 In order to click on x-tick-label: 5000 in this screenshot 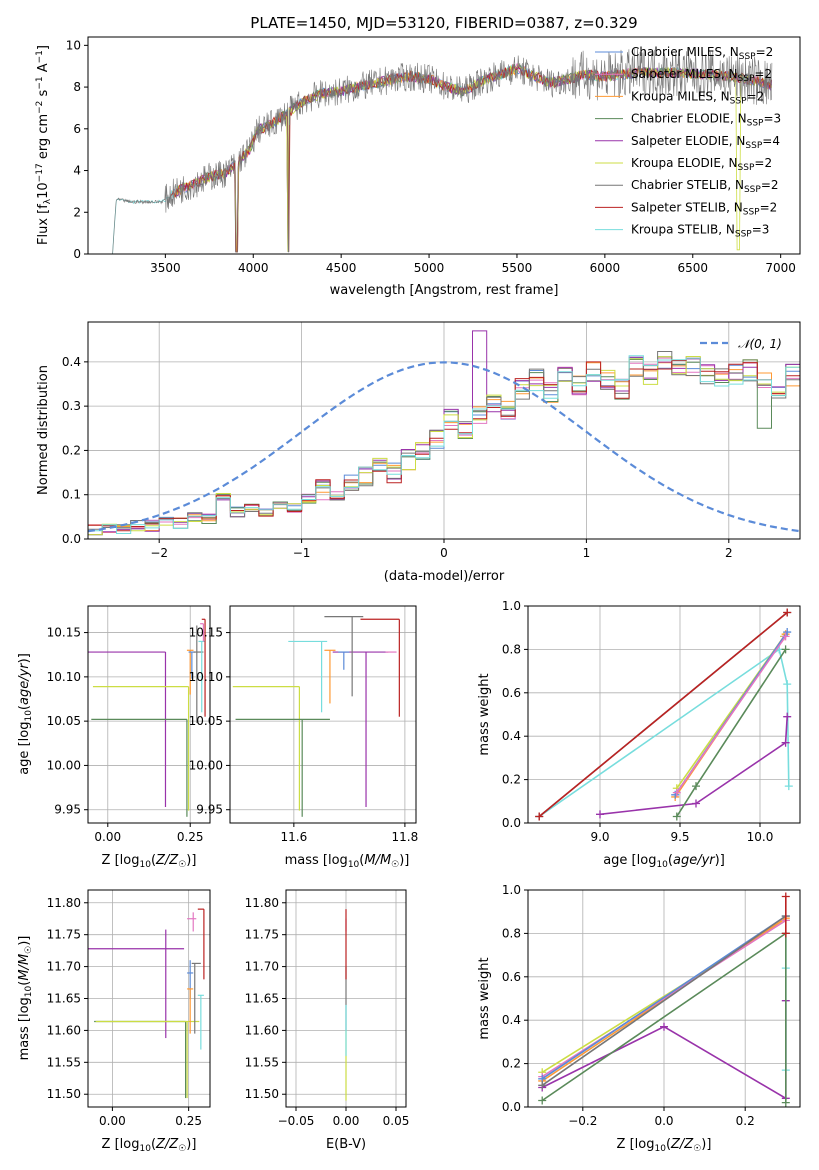, I will do `click(429, 268)`.